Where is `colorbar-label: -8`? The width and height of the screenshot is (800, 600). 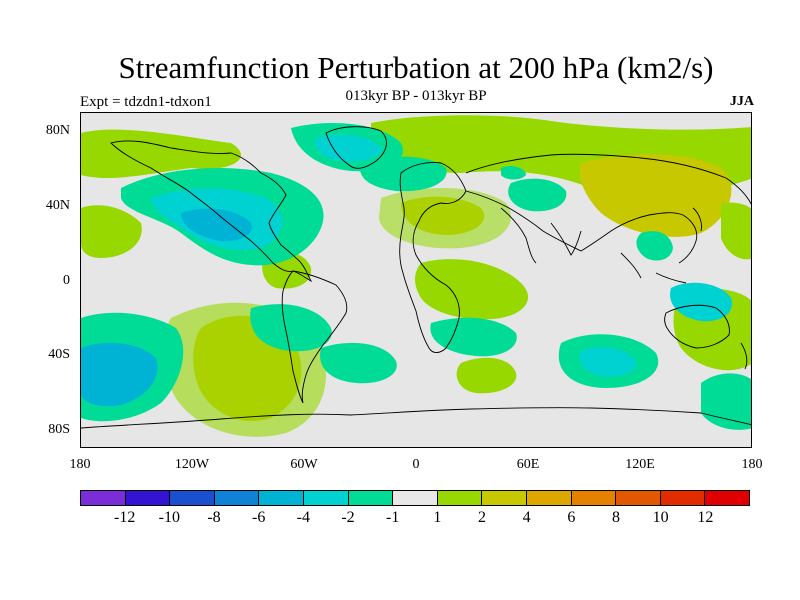
colorbar-label: -8 is located at coordinates (214, 517).